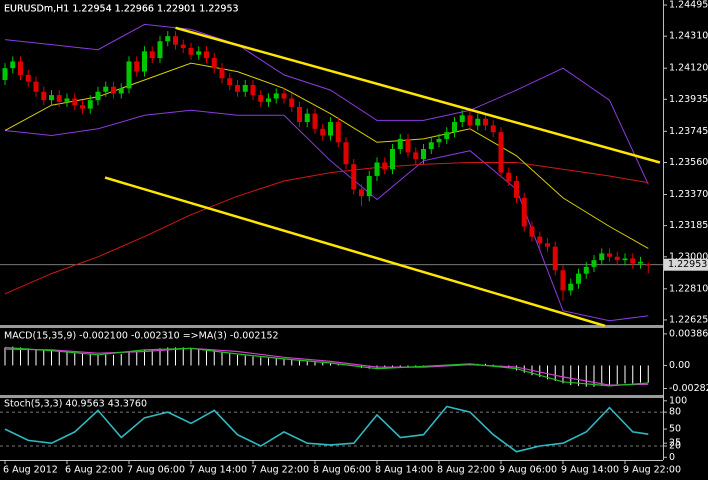 This screenshot has width=708, height=480. What do you see at coordinates (94, 470) in the screenshot?
I see `x-tick-label: 6 Aug 22:00` at bounding box center [94, 470].